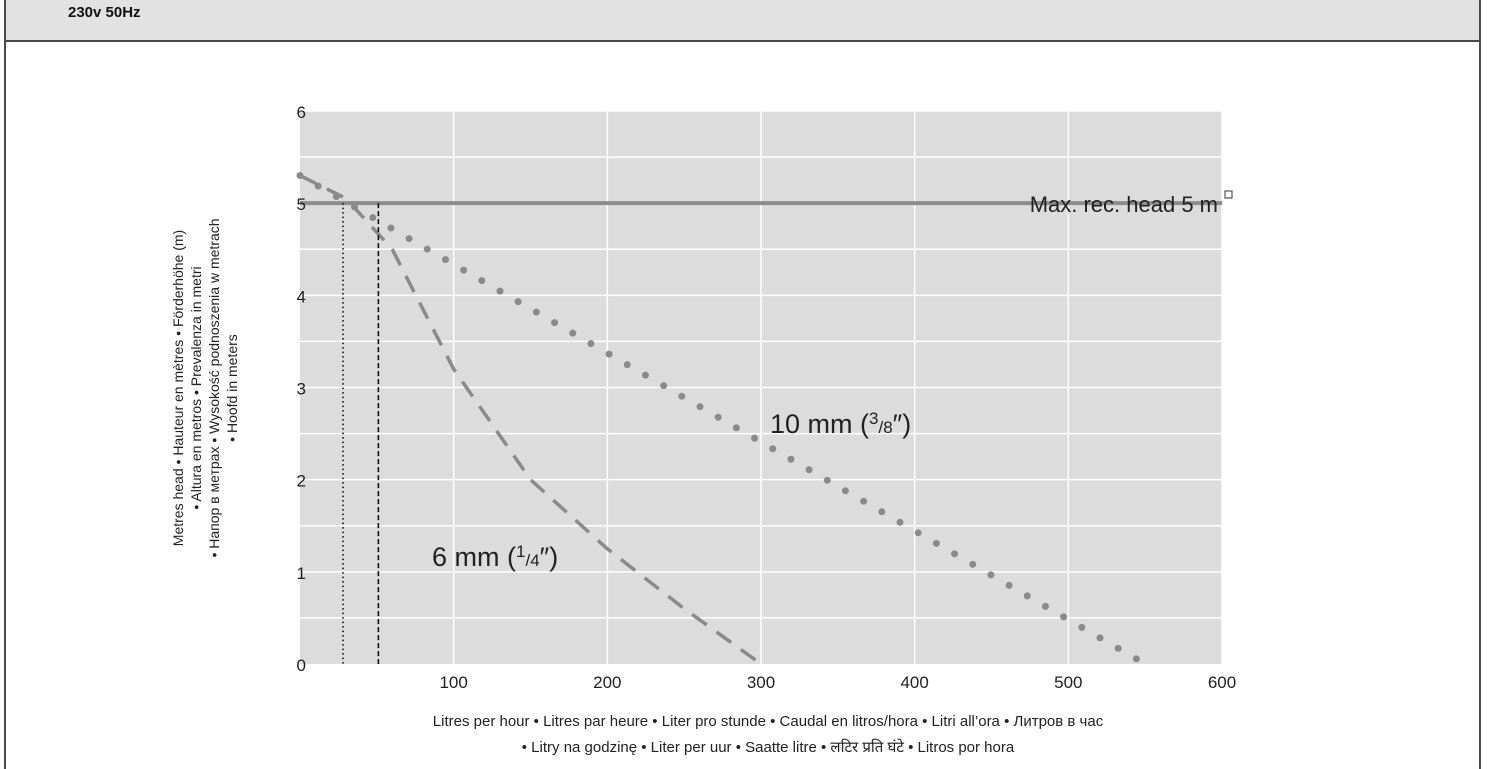 The image size is (1487, 769). I want to click on y-axis-label-line-2: • Altura en metros • Prevalenza in metri, so click(196, 387).